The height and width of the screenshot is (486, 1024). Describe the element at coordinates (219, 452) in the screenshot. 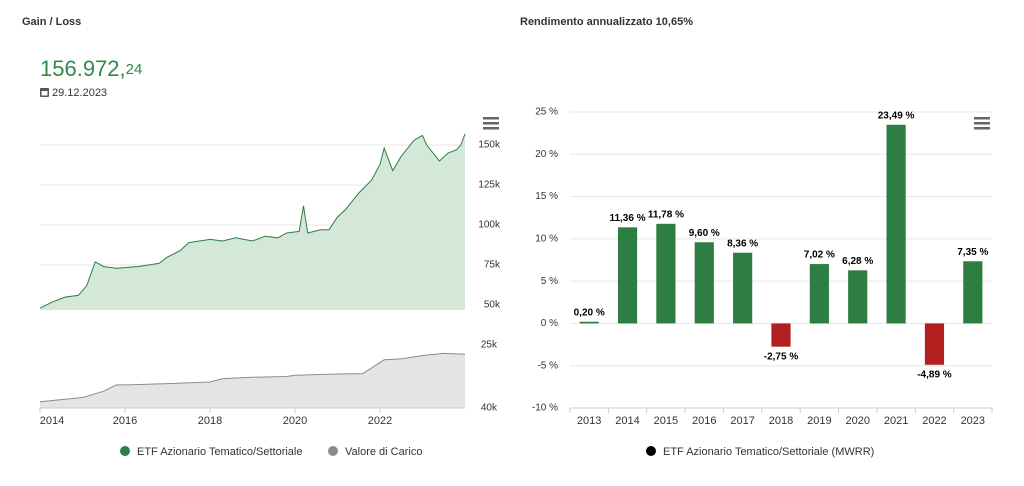

I see `legend-label: ETF Azionario Tematico/Settoriale` at that location.